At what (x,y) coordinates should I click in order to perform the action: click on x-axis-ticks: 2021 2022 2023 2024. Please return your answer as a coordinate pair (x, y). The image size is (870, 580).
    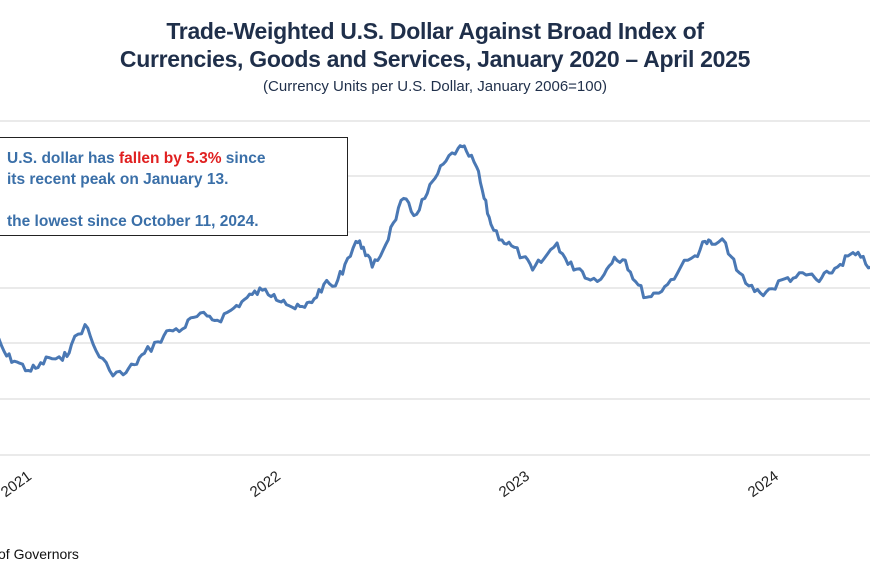
    Looking at the image, I should click on (391, 484).